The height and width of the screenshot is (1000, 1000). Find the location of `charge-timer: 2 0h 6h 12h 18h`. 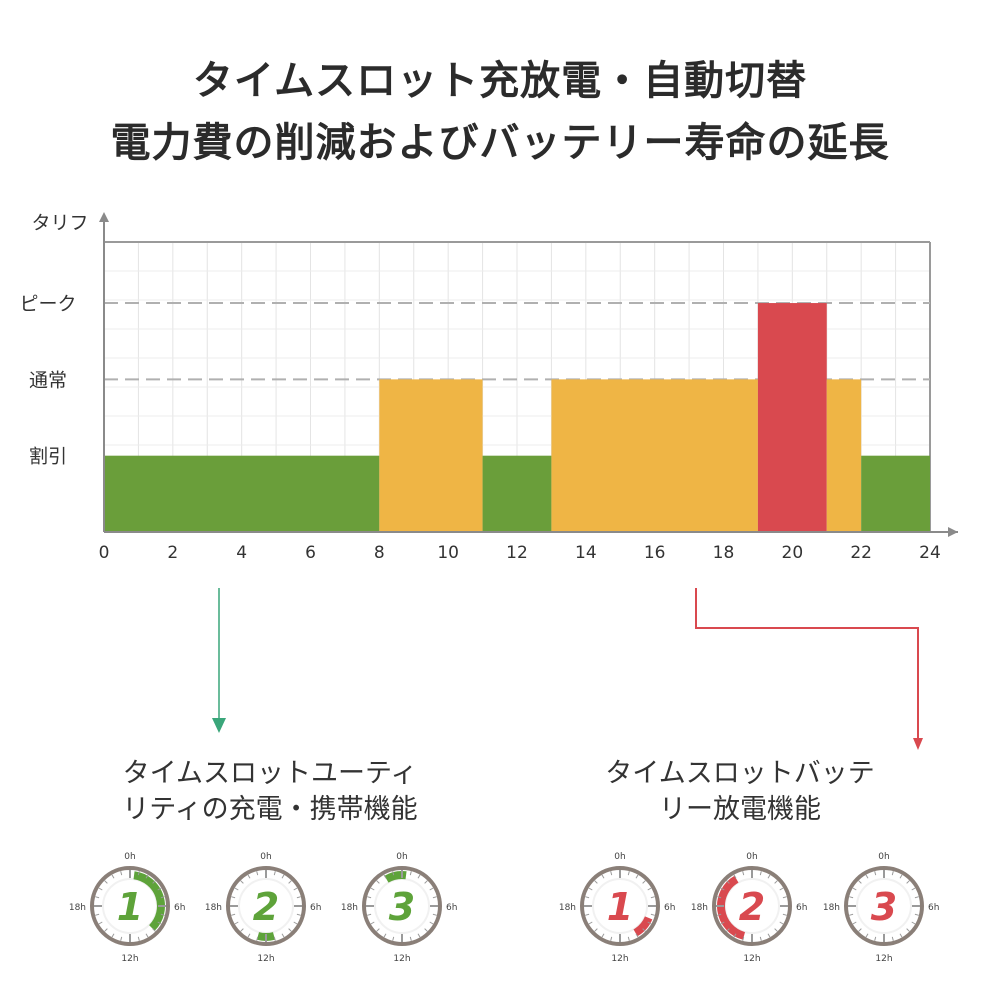

charge-timer: 2 0h 6h 12h 18h is located at coordinates (263, 908).